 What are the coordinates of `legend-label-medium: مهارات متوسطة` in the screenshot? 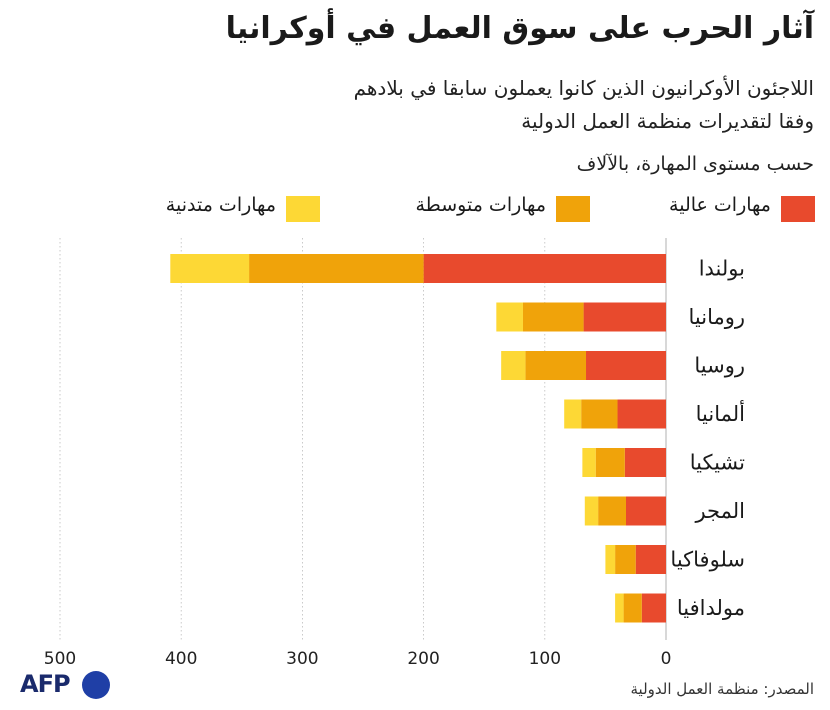 It's located at (480, 205).